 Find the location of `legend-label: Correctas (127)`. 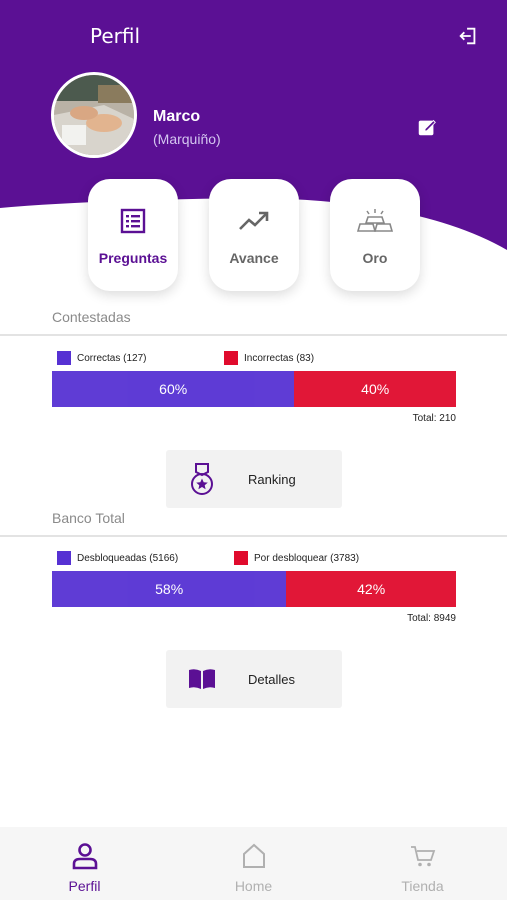

legend-label: Correctas (127) is located at coordinates (112, 358).